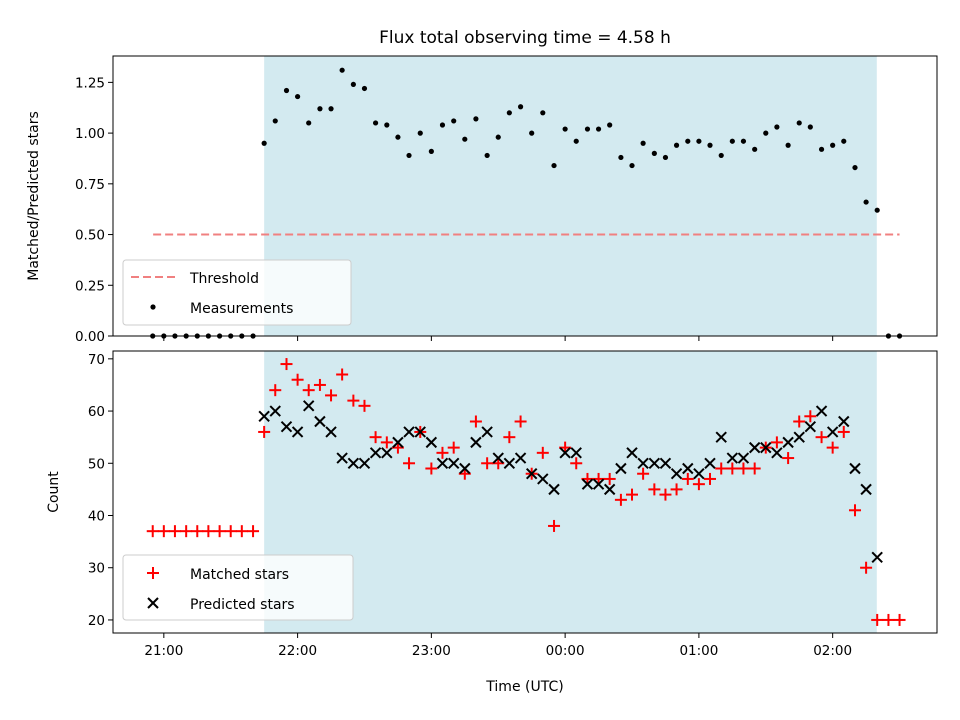 The image size is (960, 720). Describe the element at coordinates (34, 196) in the screenshot. I see `top-y-axis-label: Matched/Predicted stars` at that location.